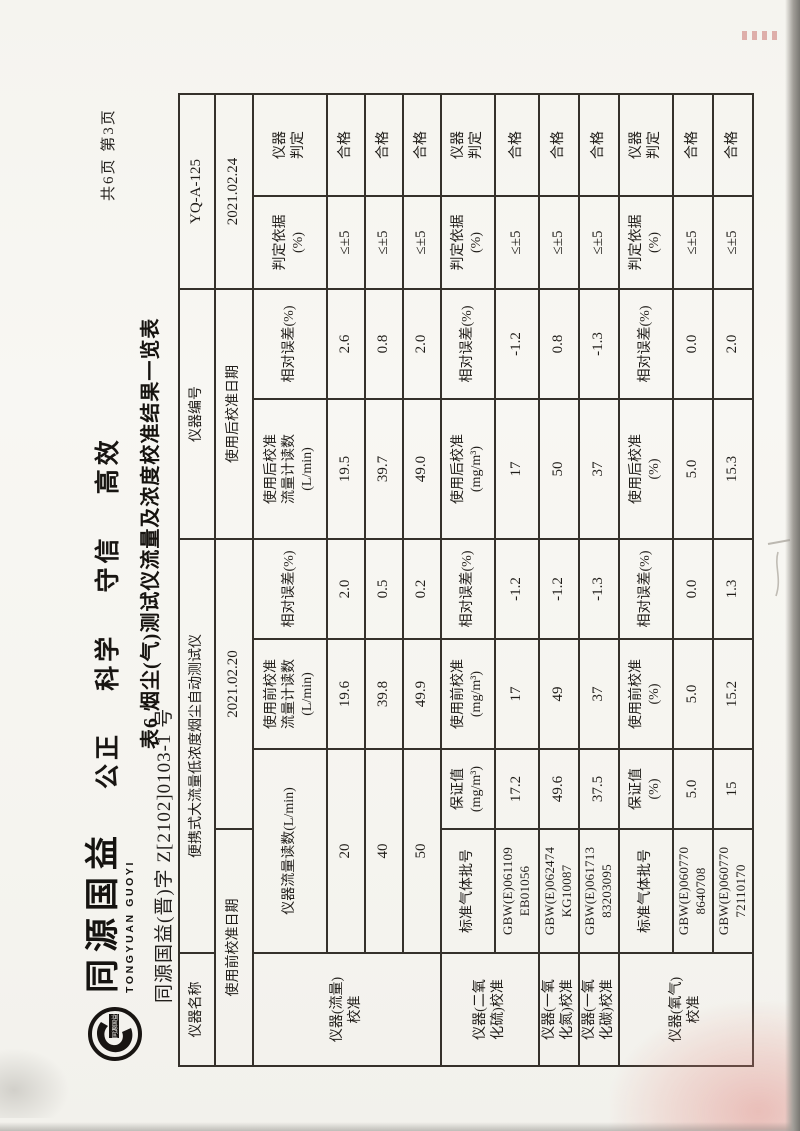 The image size is (800, 1131). I want to click on logo-text: 同源国益 TONGYUAN GUOYI, so click(110, 911).